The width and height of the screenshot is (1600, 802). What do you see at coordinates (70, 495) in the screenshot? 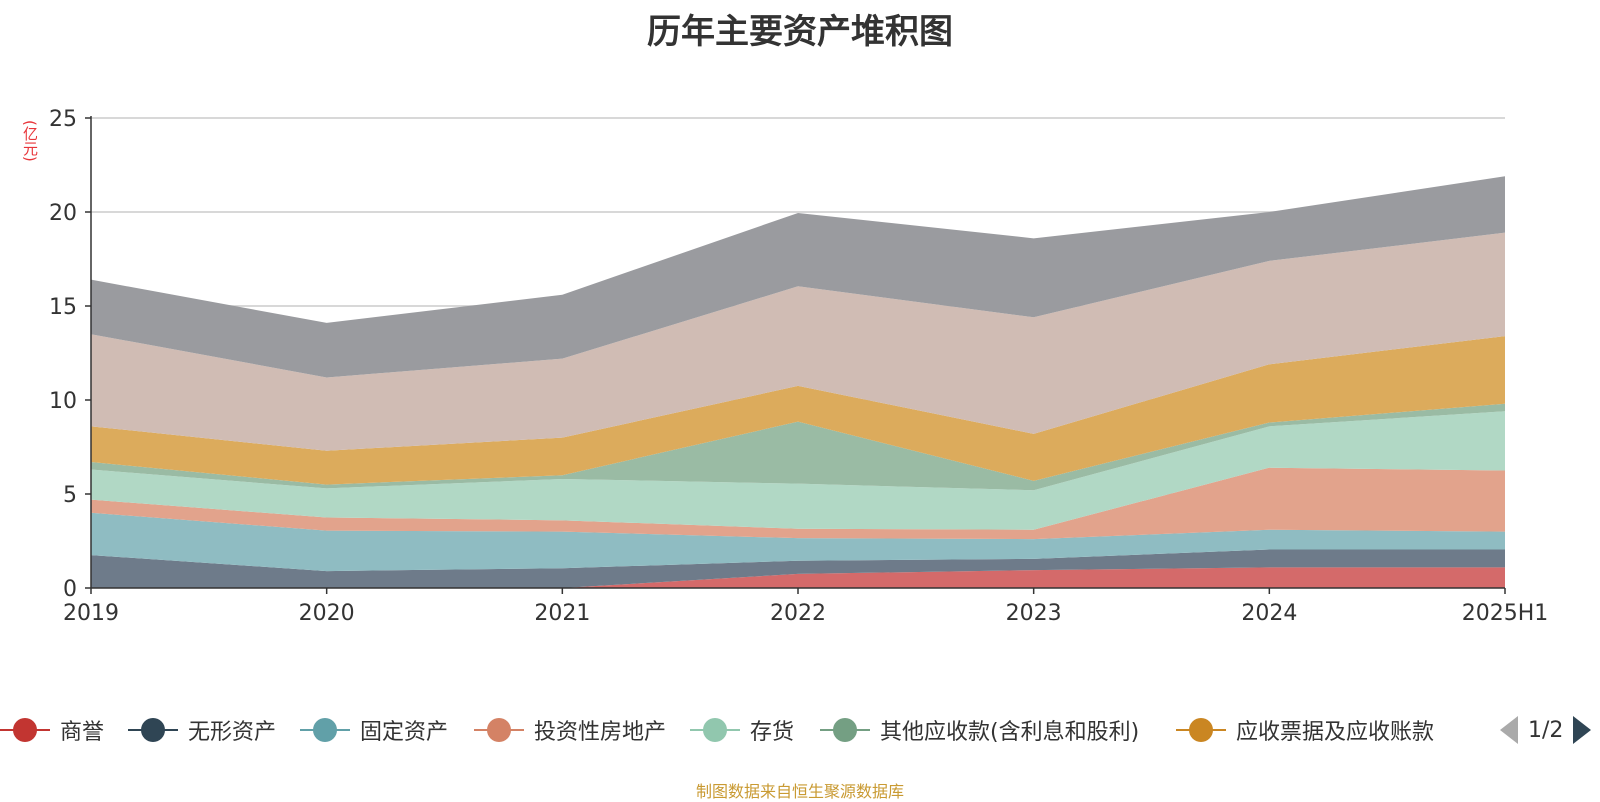
I see `y-tick-label: 5` at bounding box center [70, 495].